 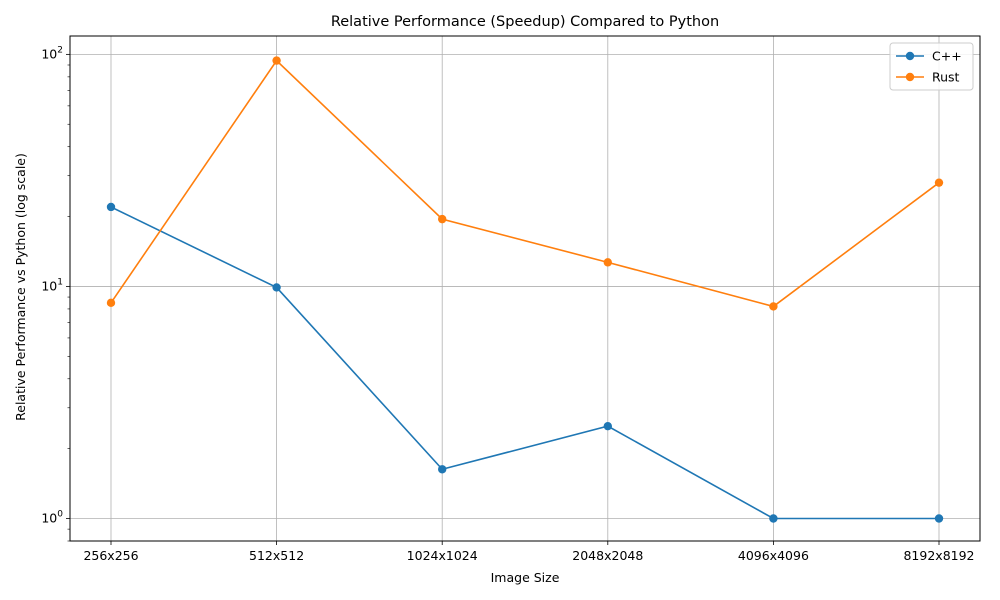 I want to click on x-axis-label: Image Size, so click(x=525, y=577).